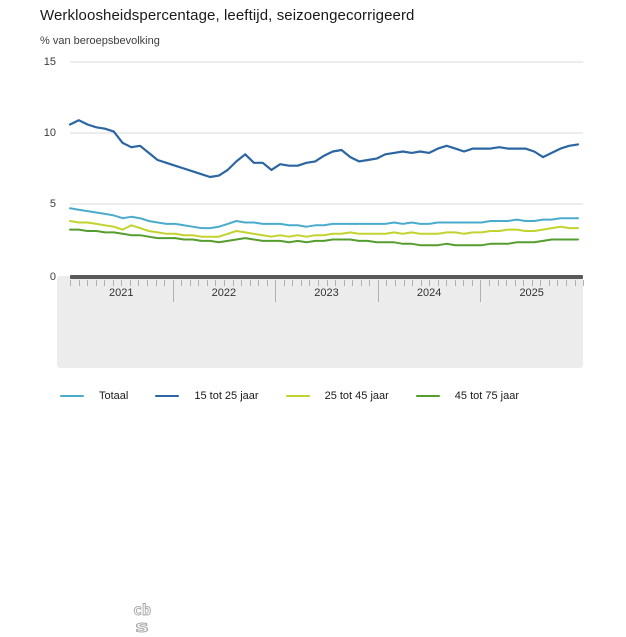 The width and height of the screenshot is (626, 637). I want to click on legend-item-45-tot-75-jaar: 45 tot 75 jaar, so click(467, 396).